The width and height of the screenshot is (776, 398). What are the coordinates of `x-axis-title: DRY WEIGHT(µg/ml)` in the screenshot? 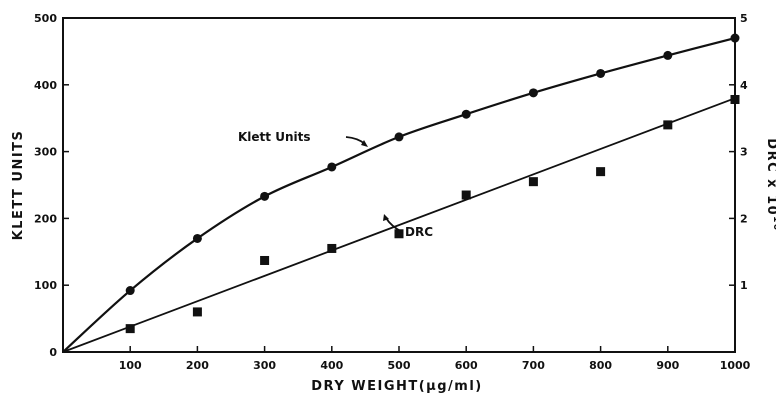 It's located at (397, 386).